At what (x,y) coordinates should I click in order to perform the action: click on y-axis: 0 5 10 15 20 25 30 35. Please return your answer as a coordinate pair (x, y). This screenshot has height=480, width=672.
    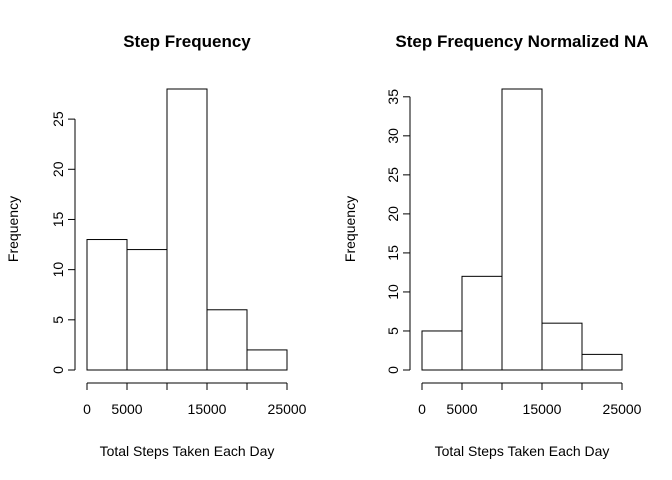
    Looking at the image, I should click on (398, 231).